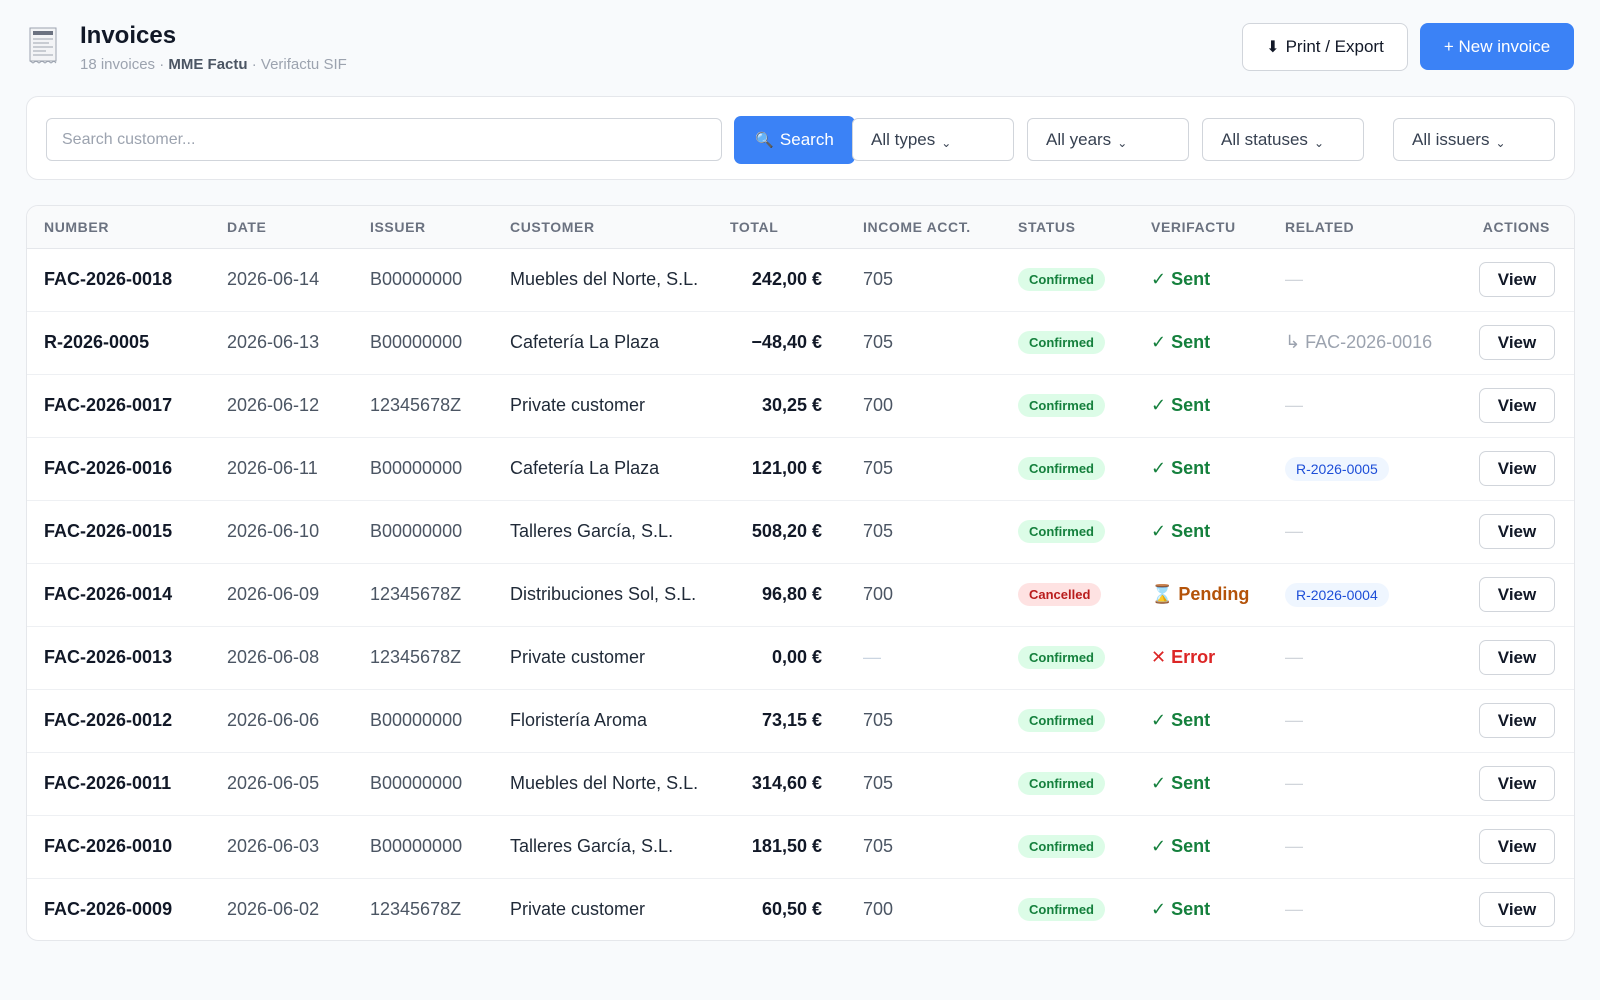  Describe the element at coordinates (273, 909) in the screenshot. I see `invoice-date: 2026-06-02` at that location.